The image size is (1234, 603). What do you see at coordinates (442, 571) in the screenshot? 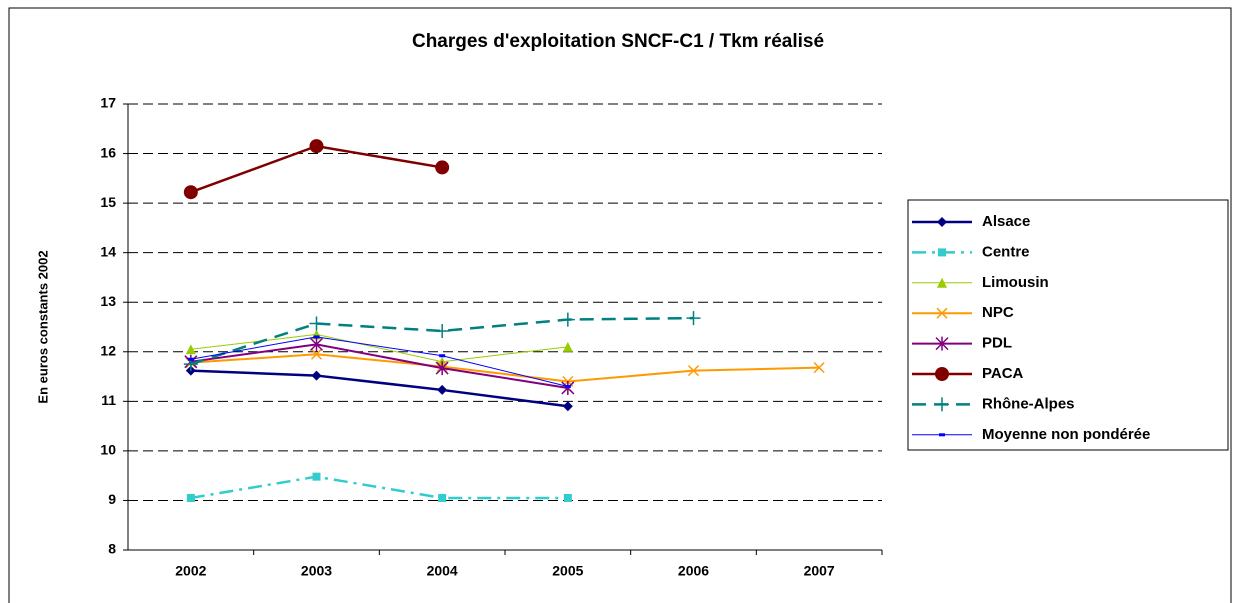
I see `x-tick-label: 2004` at bounding box center [442, 571].